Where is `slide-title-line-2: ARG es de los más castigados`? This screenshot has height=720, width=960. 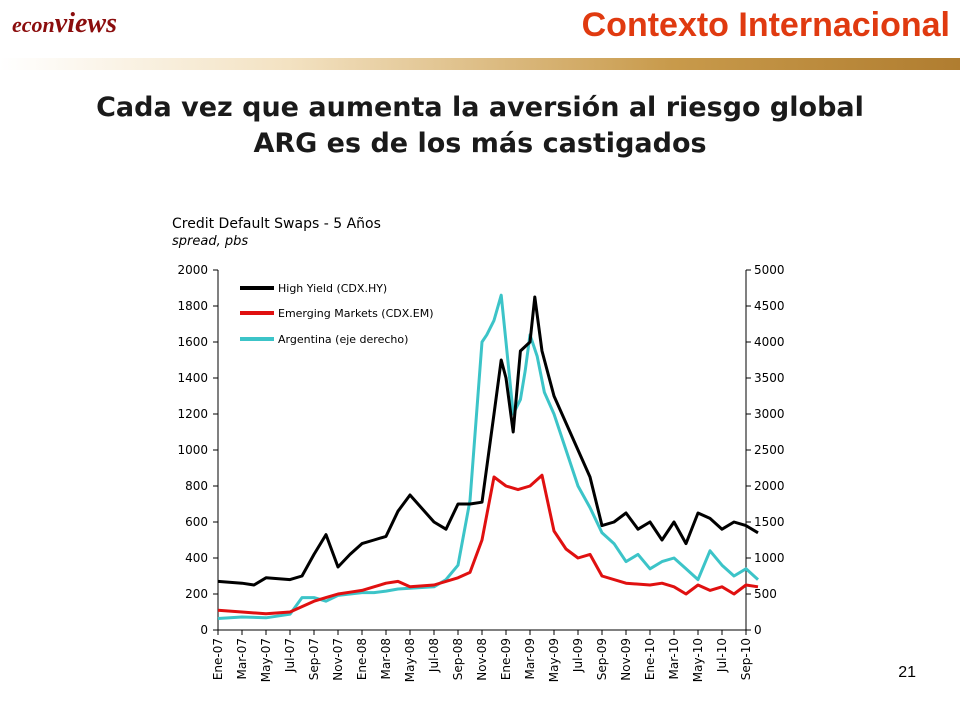 slide-title-line-2: ARG es de los más castigados is located at coordinates (480, 143).